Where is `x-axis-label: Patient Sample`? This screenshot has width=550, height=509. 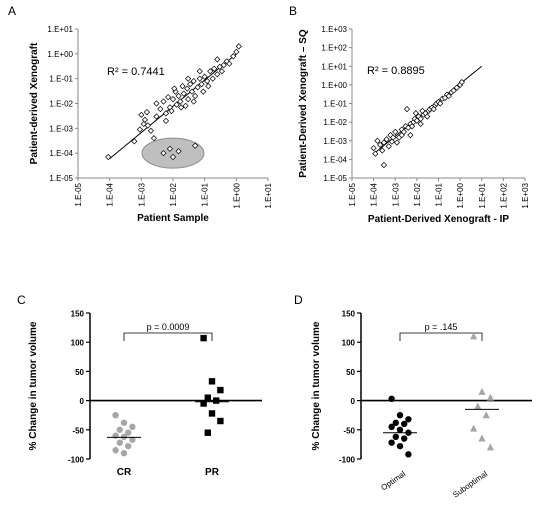 x-axis-label: Patient Sample is located at coordinates (173, 218).